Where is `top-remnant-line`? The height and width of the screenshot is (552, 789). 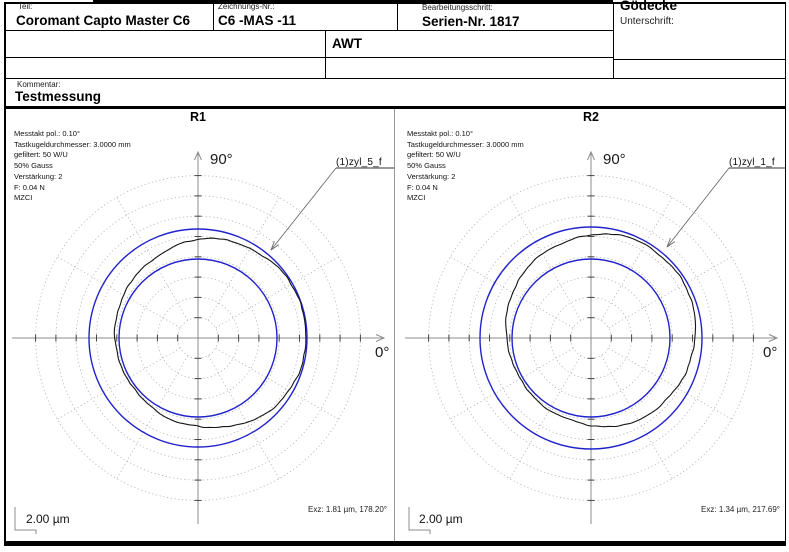
top-remnant-line is located at coordinates (353, 1).